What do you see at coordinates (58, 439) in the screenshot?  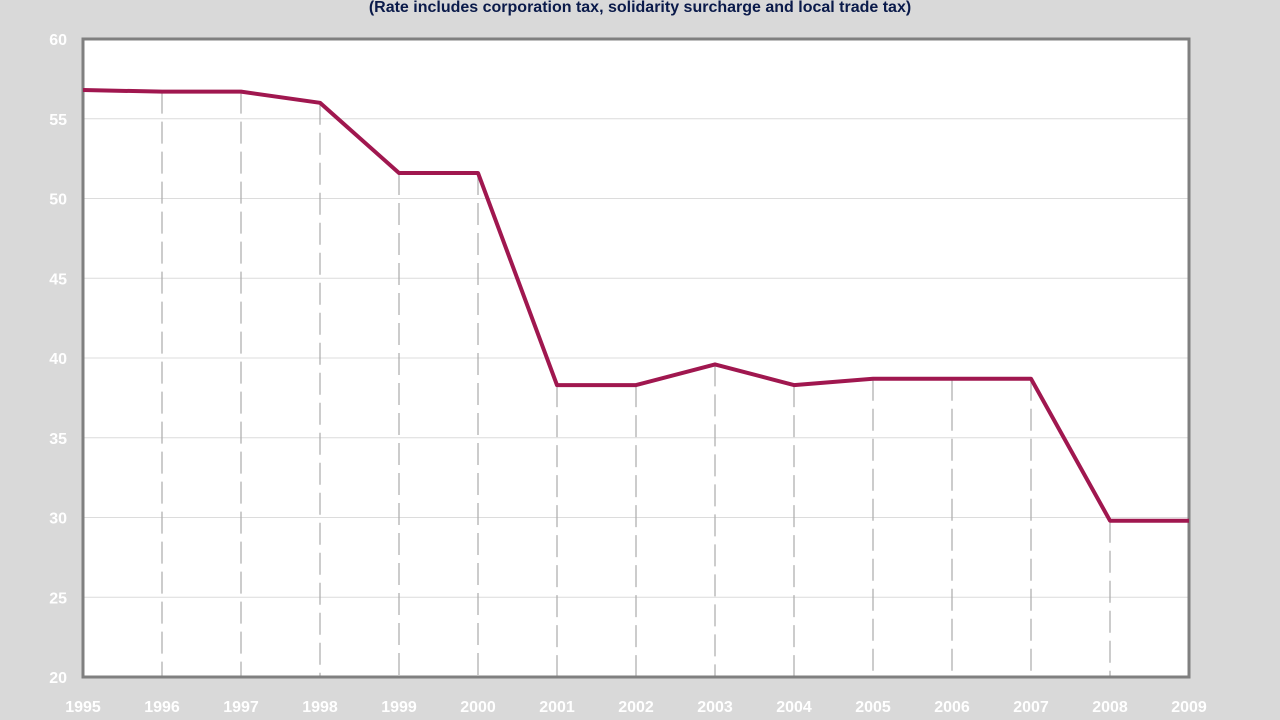 I see `y-tick-label-35: 35` at bounding box center [58, 439].